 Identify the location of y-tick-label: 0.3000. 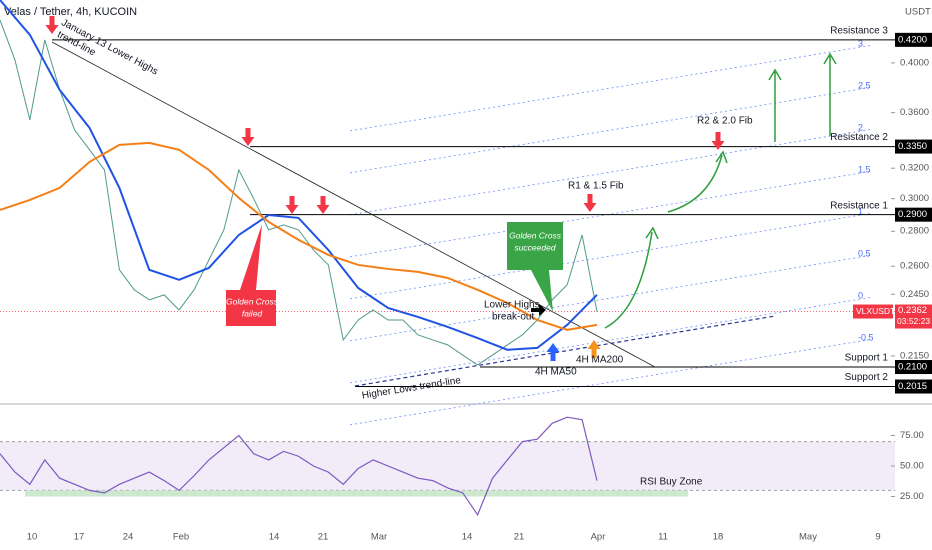
(914, 198).